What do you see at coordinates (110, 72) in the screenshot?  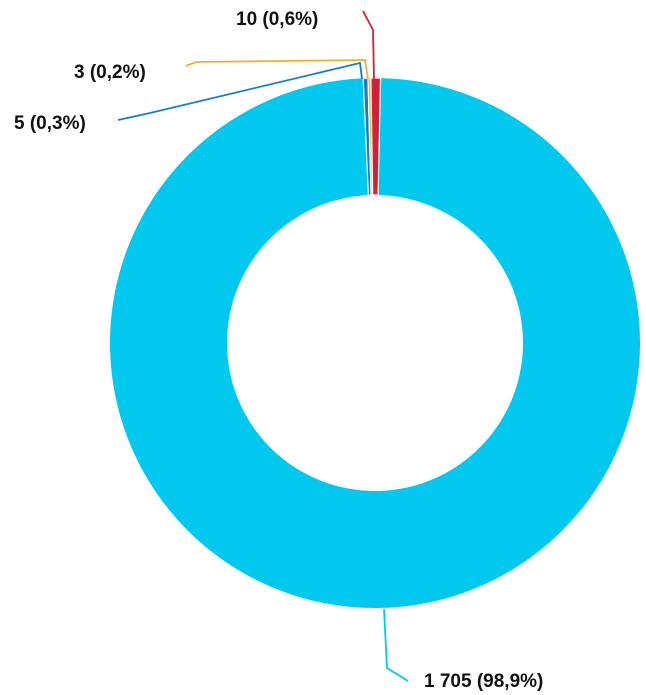 I see `data-label-3: 3 (0,2%)` at bounding box center [110, 72].